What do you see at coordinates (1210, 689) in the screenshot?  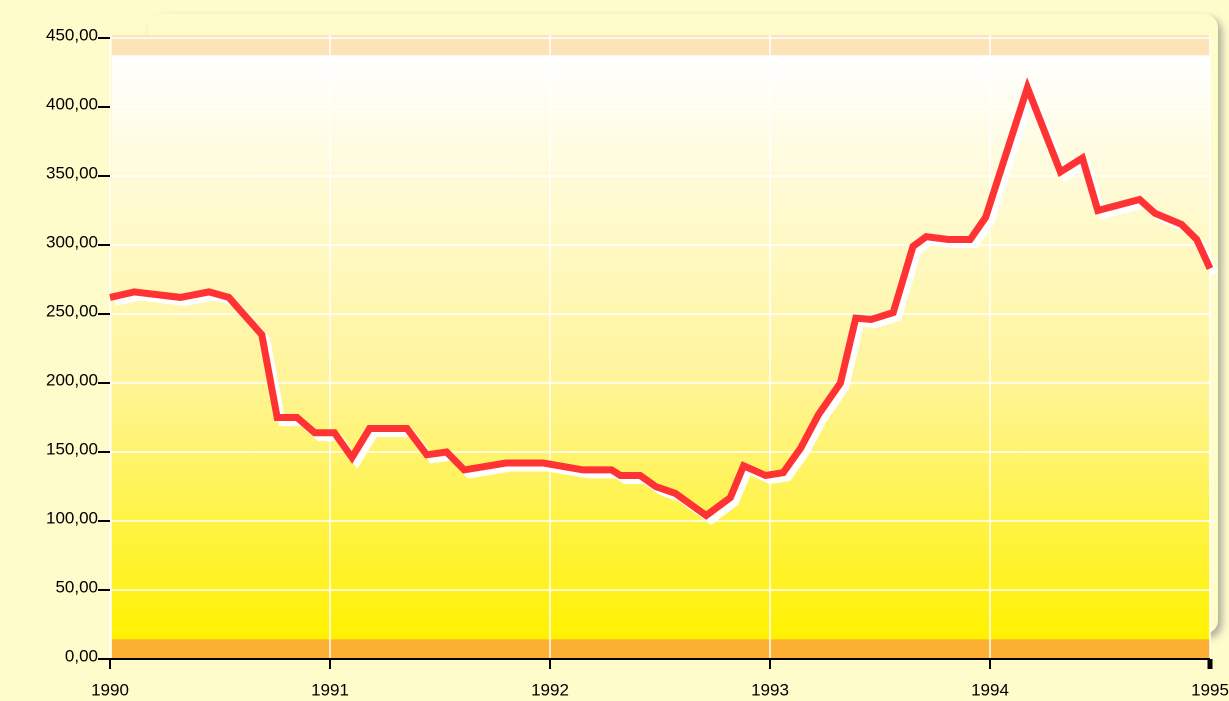 I see `x-tick-label: 1995` at bounding box center [1210, 689].